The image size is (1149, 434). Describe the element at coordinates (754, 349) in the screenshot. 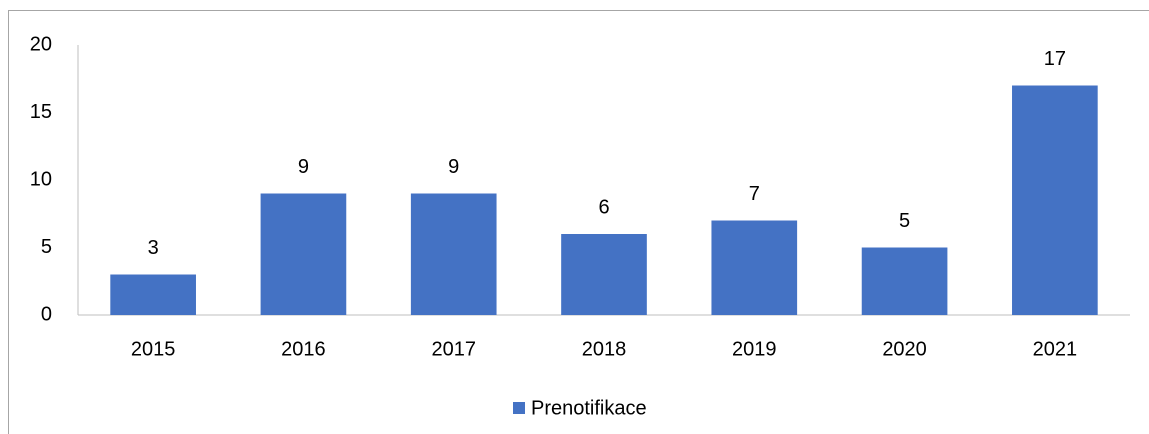

I see `x-tick-label: 2019` at that location.